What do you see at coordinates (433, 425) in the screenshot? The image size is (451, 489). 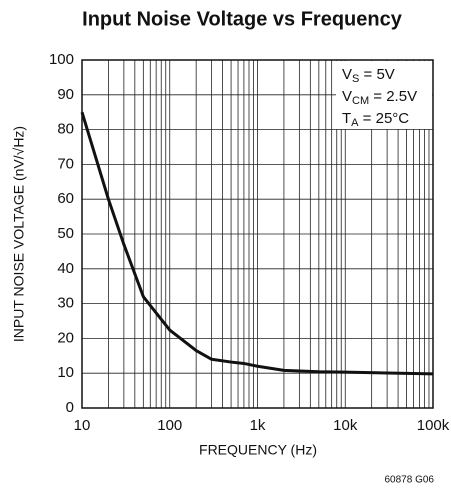 I see `x-tick-label: 100k` at bounding box center [433, 425].